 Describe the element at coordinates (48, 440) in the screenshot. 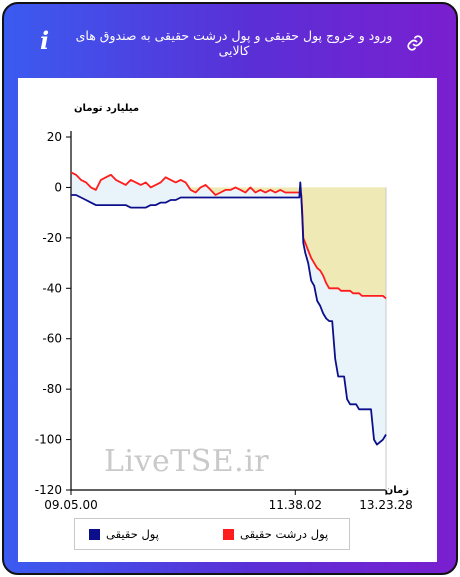

I see `y-tick-label-6: -100` at that location.